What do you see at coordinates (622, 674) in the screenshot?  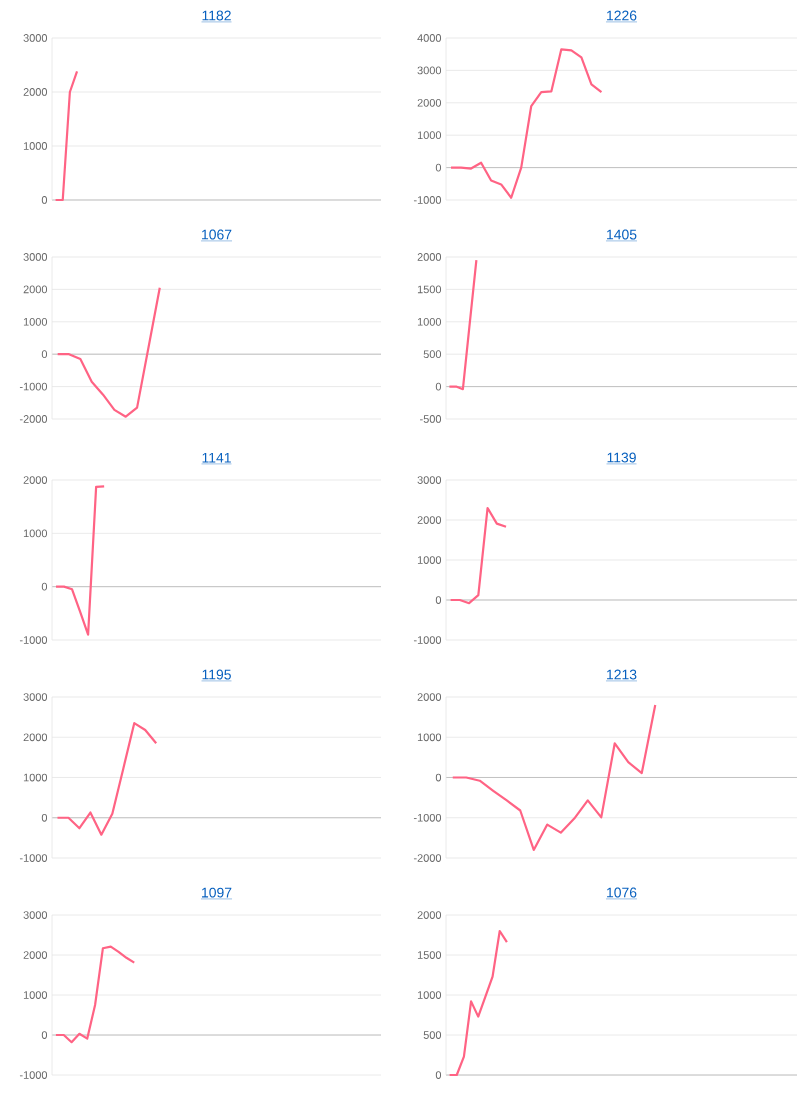 I see `chart-title: 1213` at bounding box center [622, 674].